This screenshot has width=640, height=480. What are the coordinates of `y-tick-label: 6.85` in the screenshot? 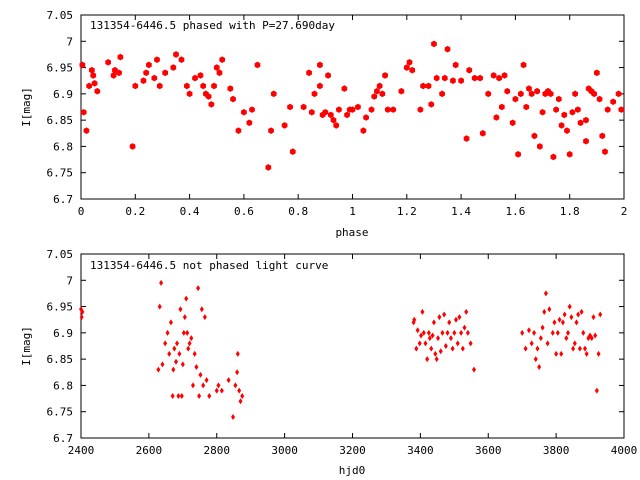 It's located at (60, 359).